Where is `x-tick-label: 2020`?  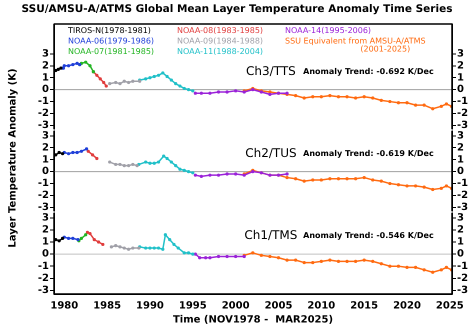 x-tick-label: 2020 is located at coordinates (407, 306).